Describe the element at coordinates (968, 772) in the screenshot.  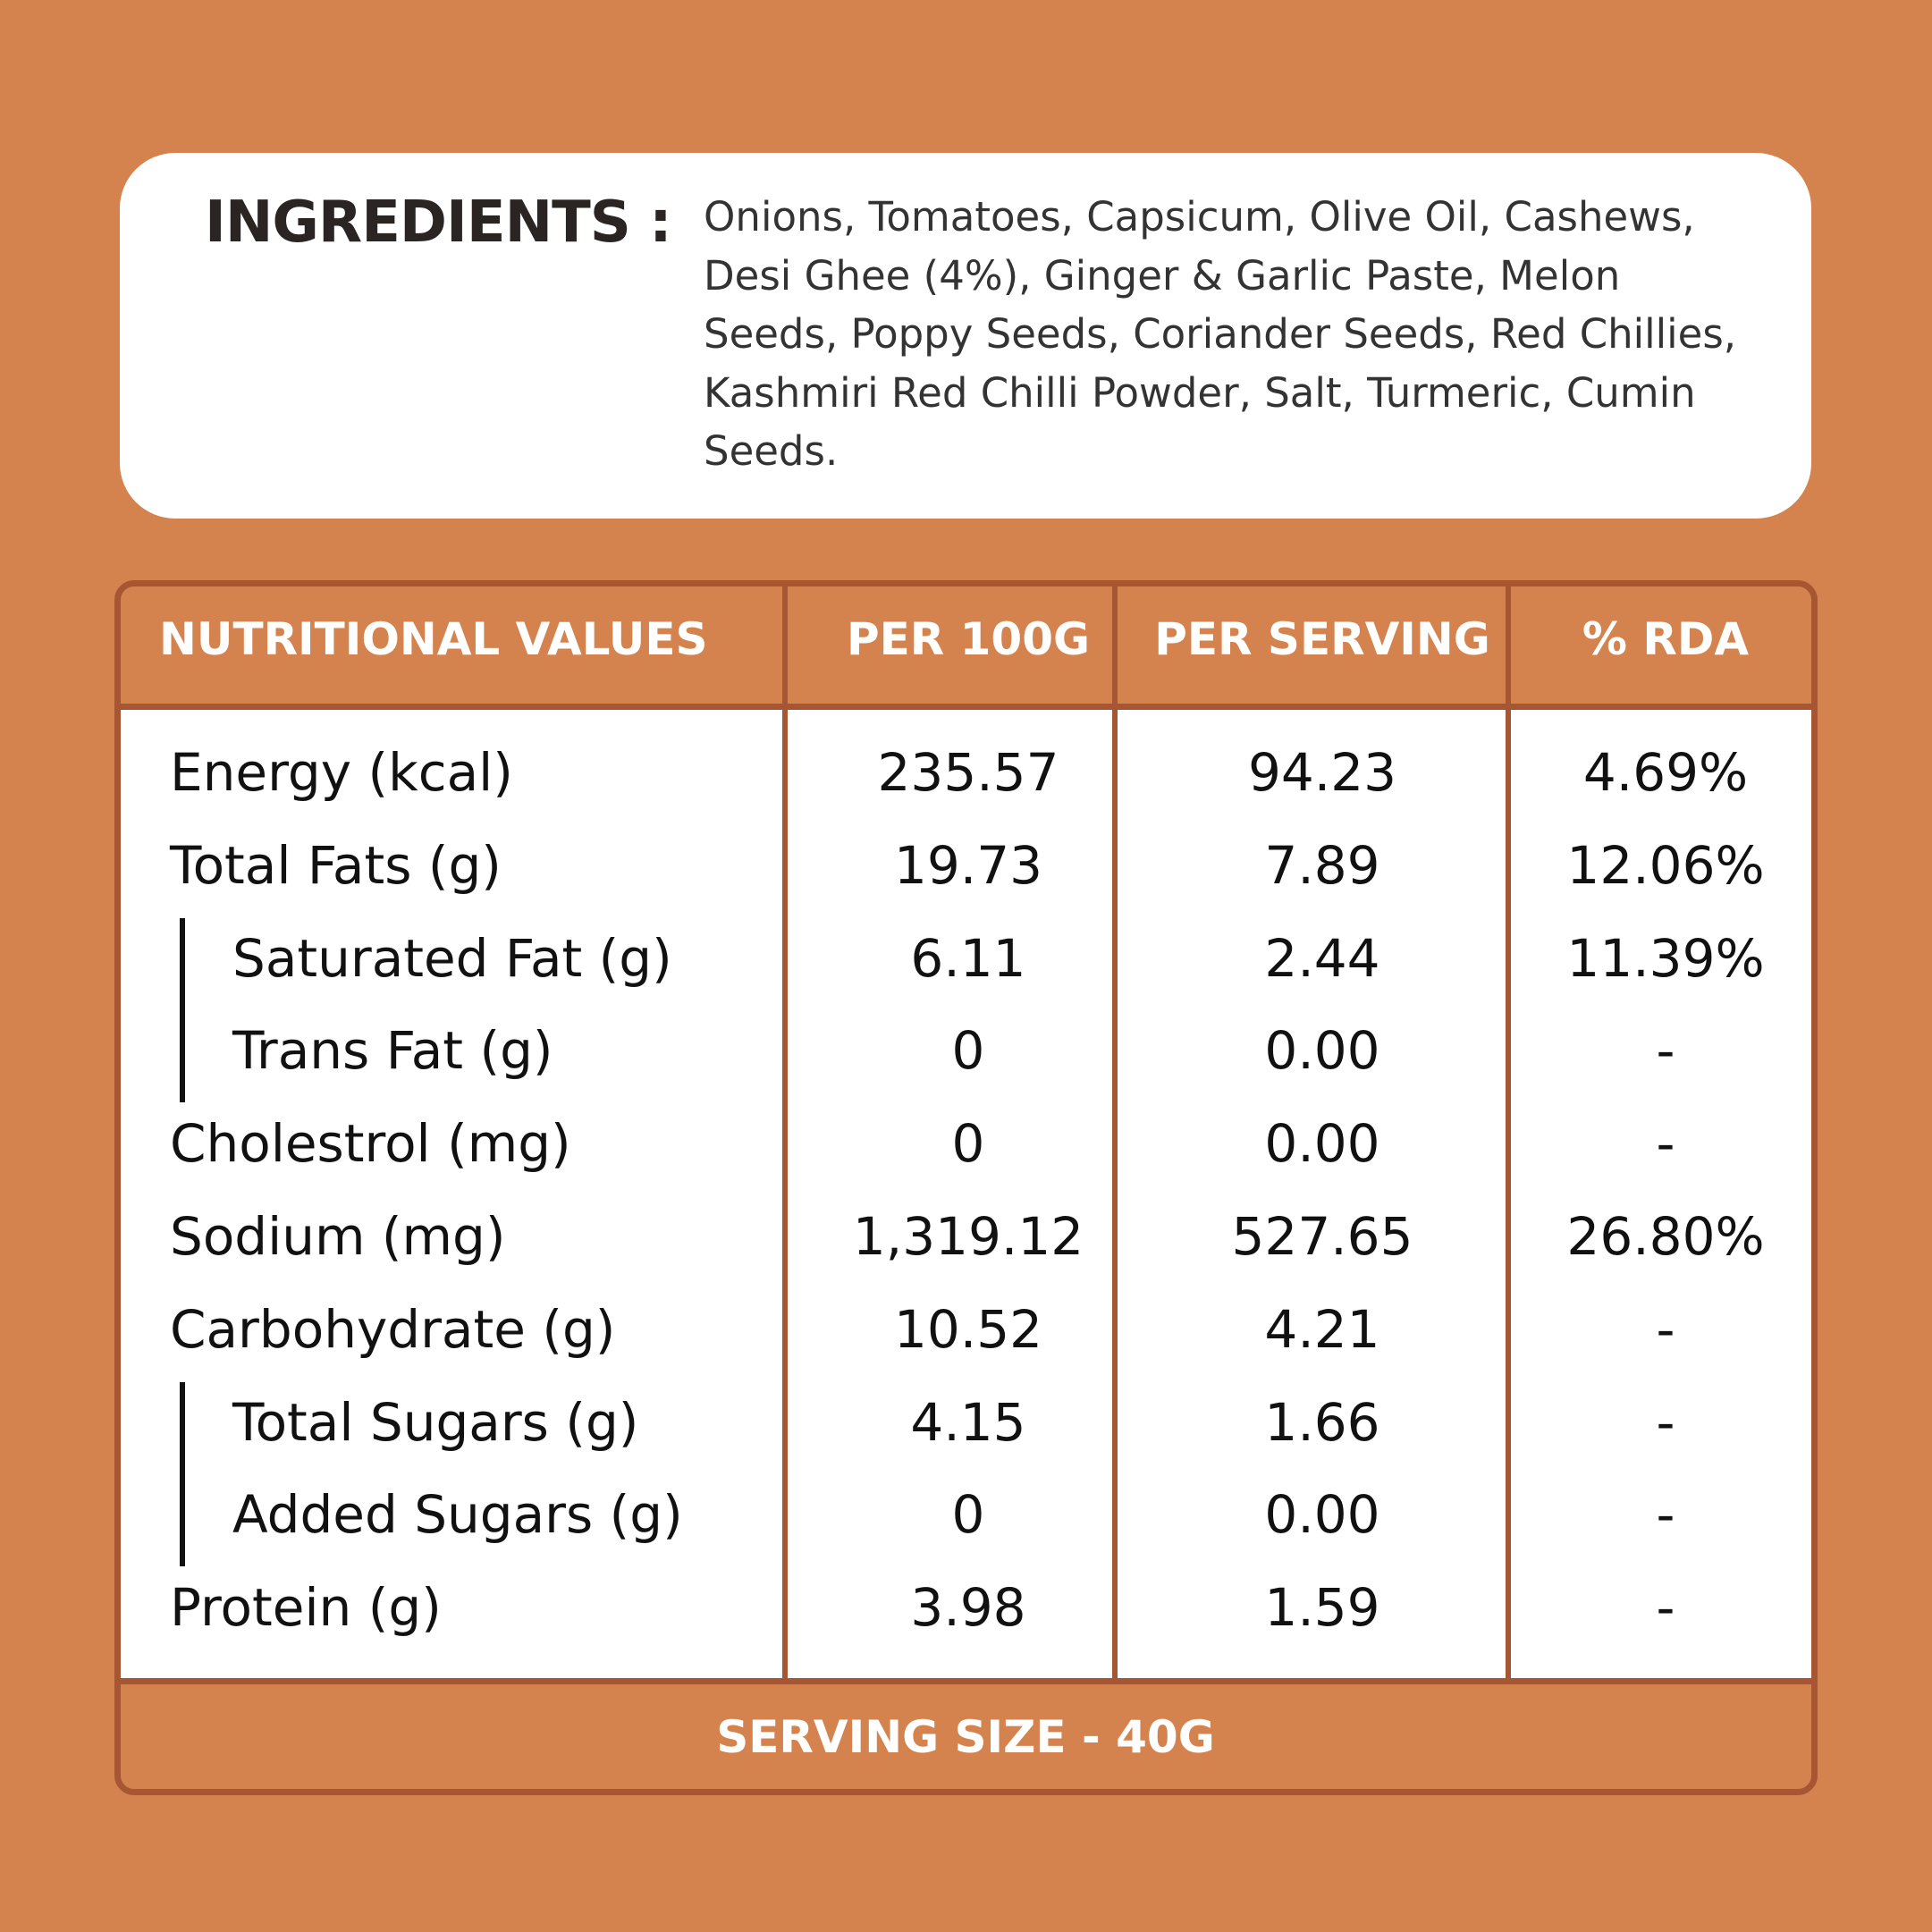
I see `nutrient-value: 235.57` at that location.